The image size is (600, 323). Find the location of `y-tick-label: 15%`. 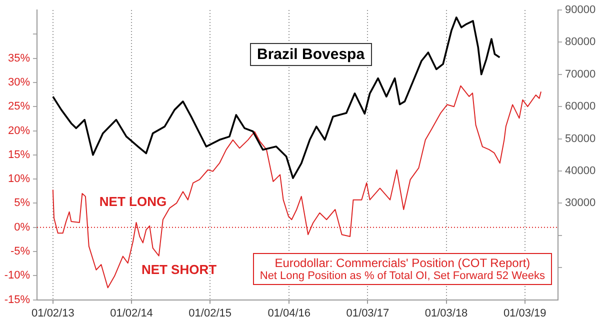

y-tick-label: 15% is located at coordinates (19, 154).